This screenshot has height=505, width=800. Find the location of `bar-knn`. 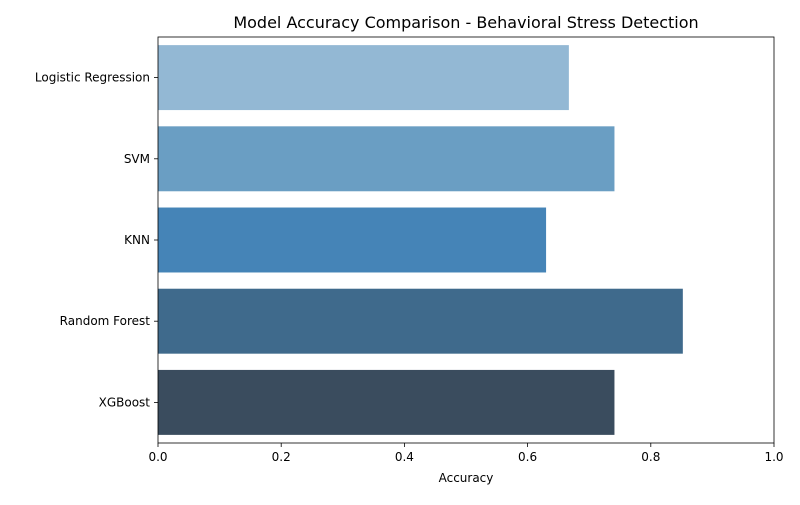

bar-knn is located at coordinates (352, 240).